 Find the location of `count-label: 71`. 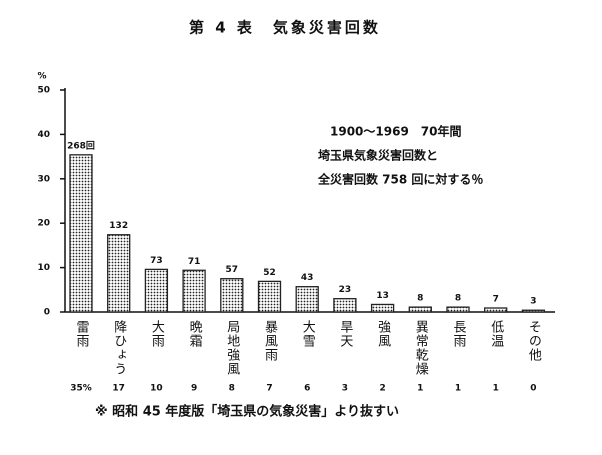

count-label: 71 is located at coordinates (194, 262).